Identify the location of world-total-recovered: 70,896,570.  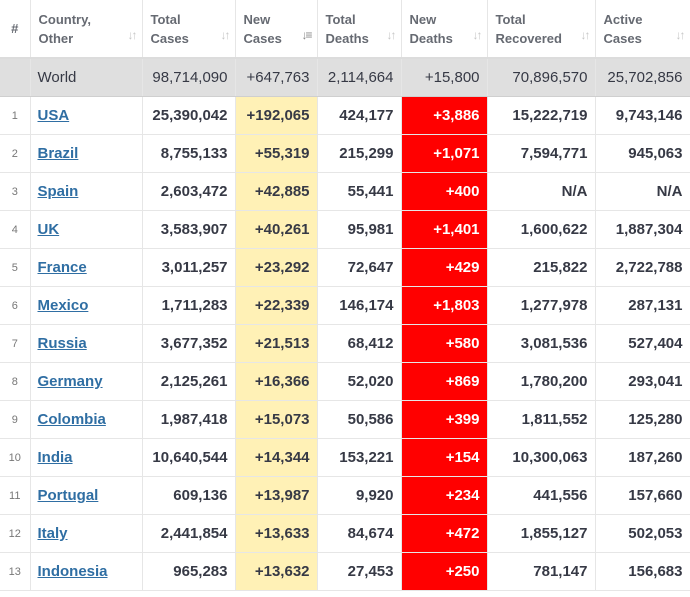
(541, 77).